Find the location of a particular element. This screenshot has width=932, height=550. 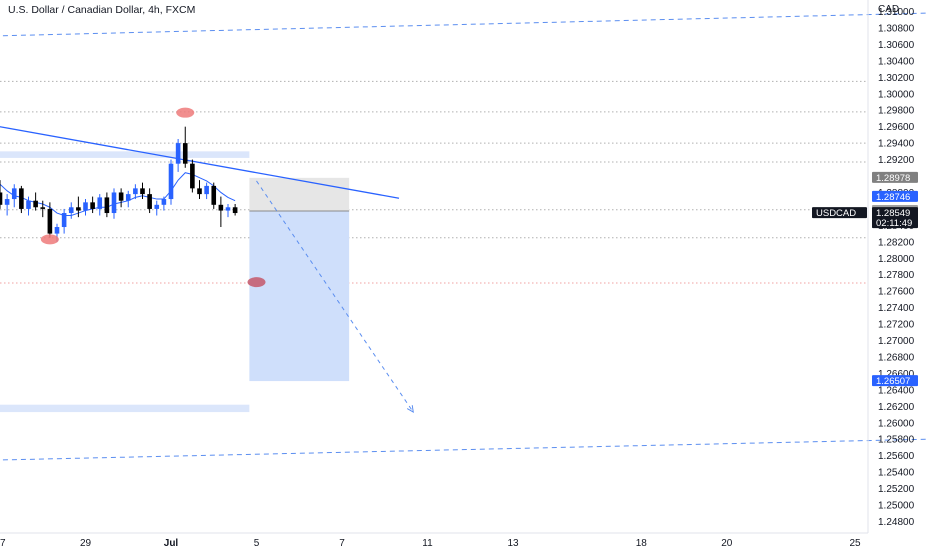

price-tick-5: 1.30000 is located at coordinates (896, 94).